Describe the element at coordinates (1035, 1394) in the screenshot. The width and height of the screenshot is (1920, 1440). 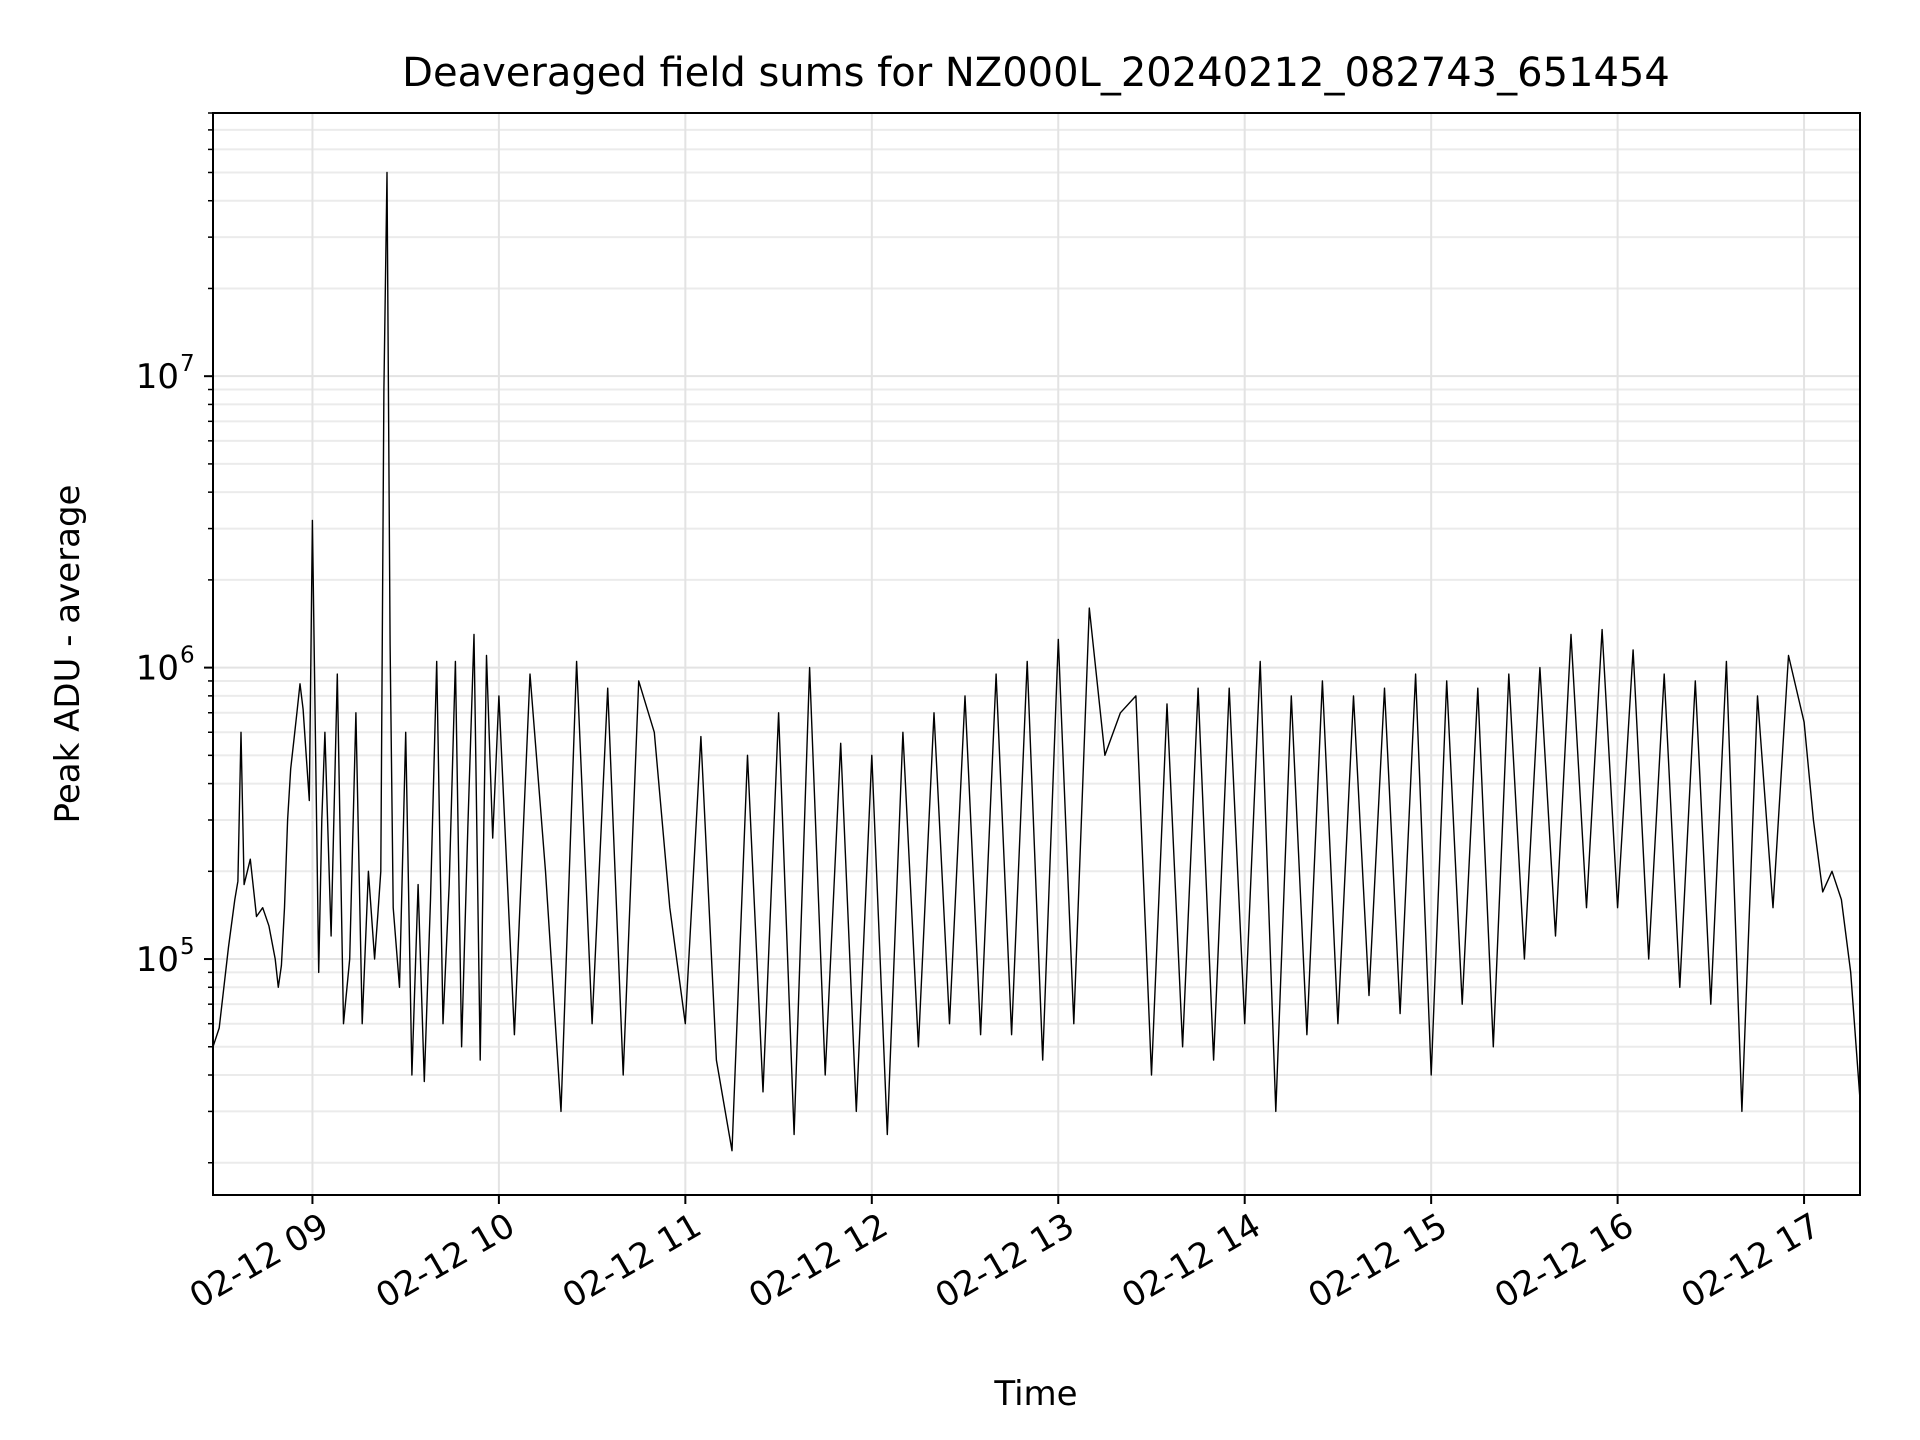
I see `x-axis-label: Time` at that location.